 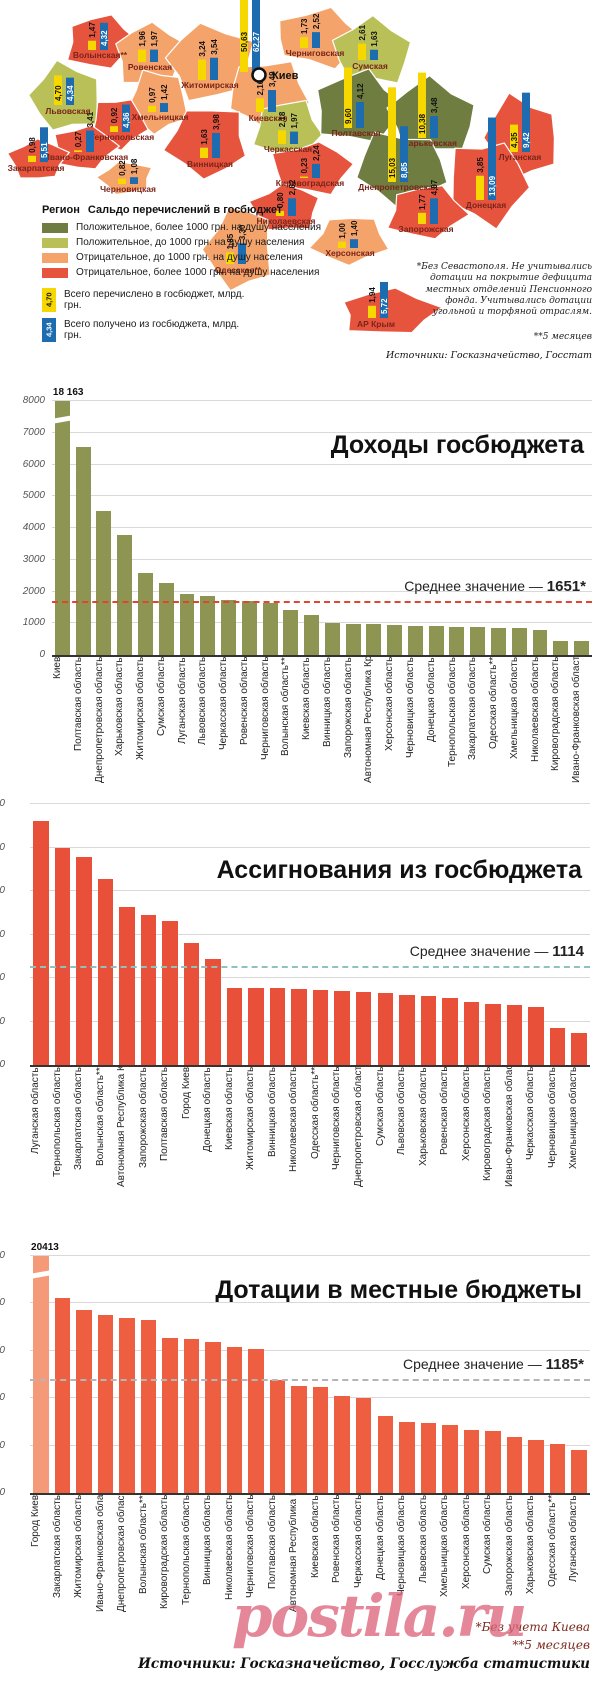 What do you see at coordinates (105, 971) in the screenshot?
I see `bar-Волынская область**` at bounding box center [105, 971].